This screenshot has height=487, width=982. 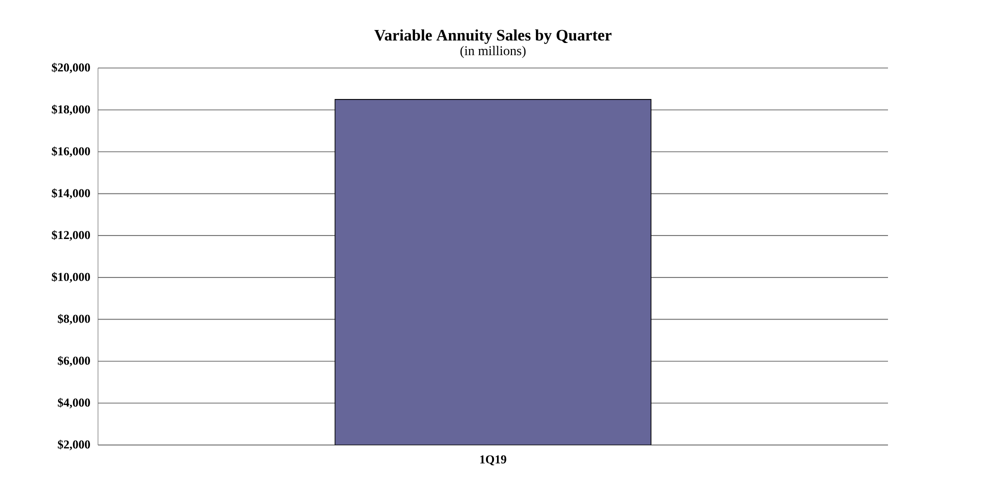 What do you see at coordinates (71, 68) in the screenshot?
I see `y-tick-label: $20,000` at bounding box center [71, 68].